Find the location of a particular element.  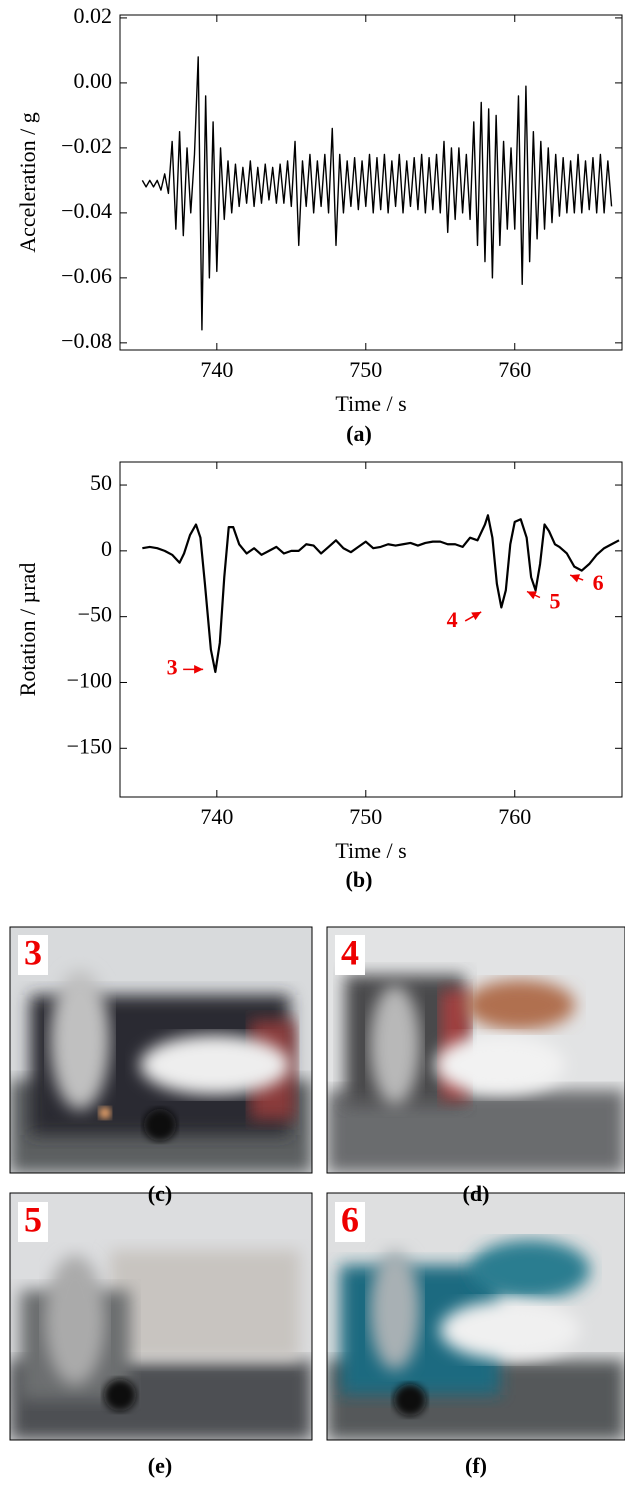

y-tick-label: 50 is located at coordinates (101, 482).